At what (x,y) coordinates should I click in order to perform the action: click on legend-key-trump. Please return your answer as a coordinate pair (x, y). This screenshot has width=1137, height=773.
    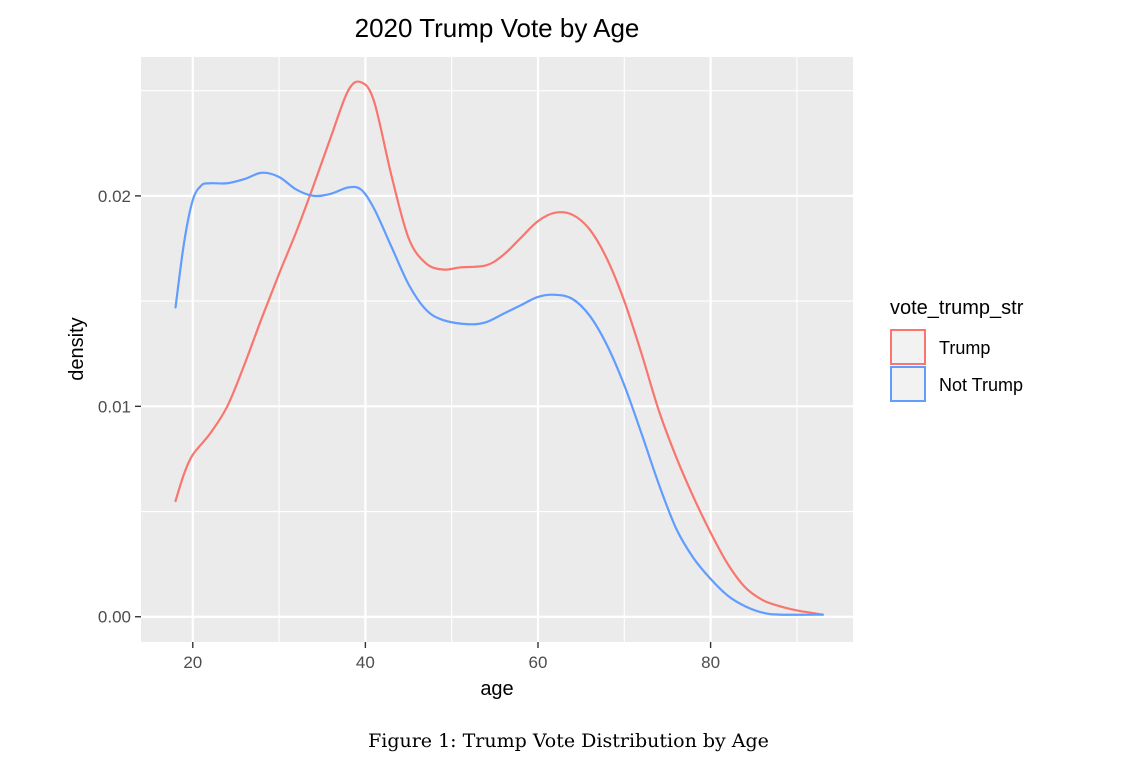
    Looking at the image, I should click on (908, 347).